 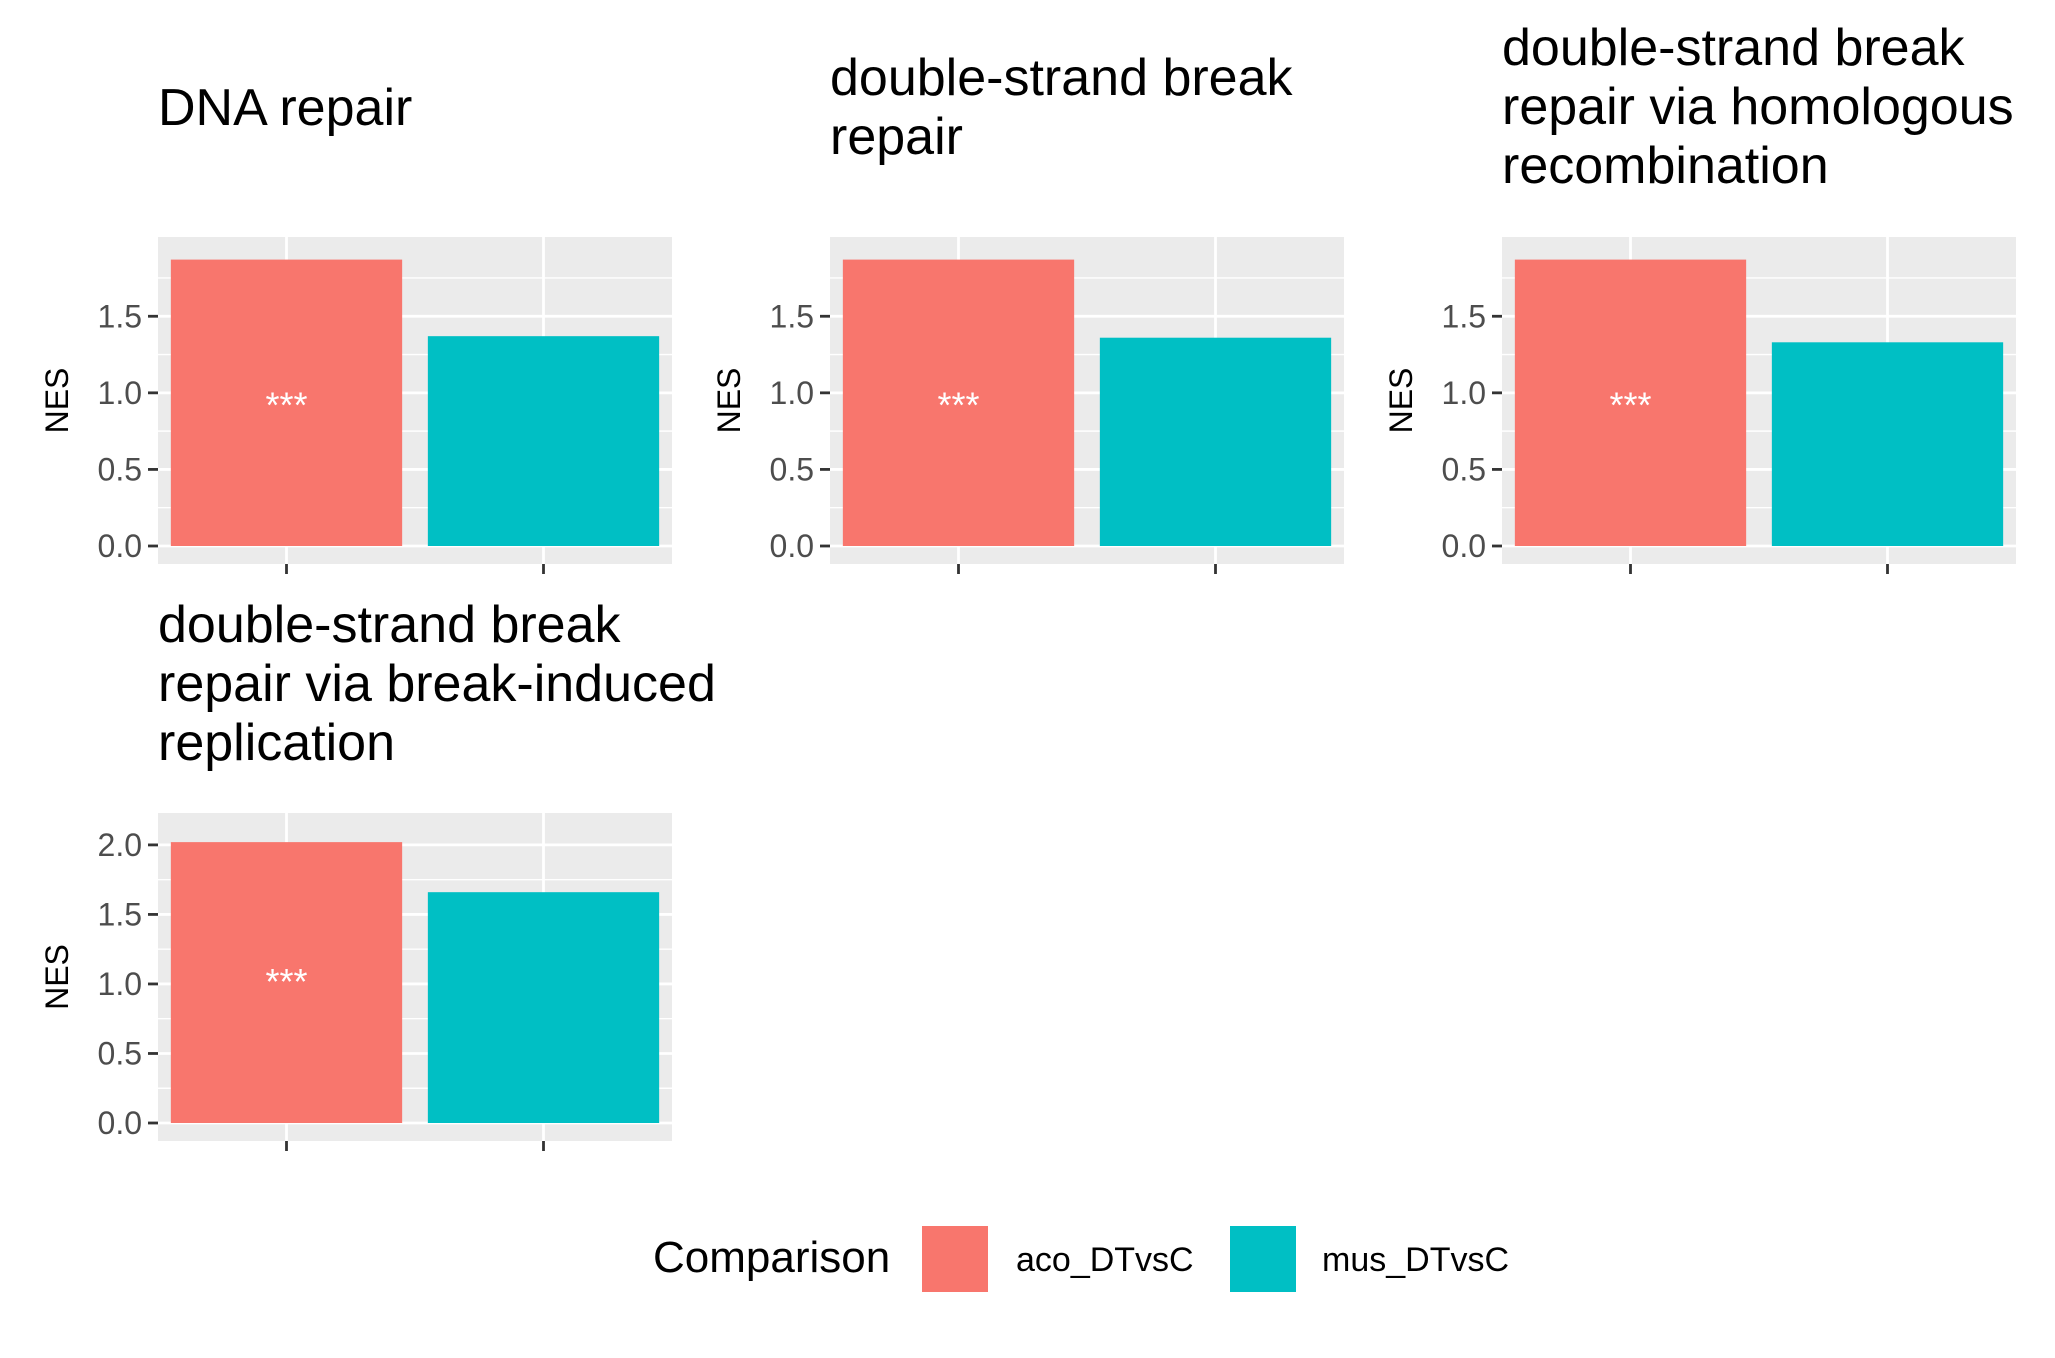 What do you see at coordinates (276, 743) in the screenshot?
I see `panel-title-line: replication` at bounding box center [276, 743].